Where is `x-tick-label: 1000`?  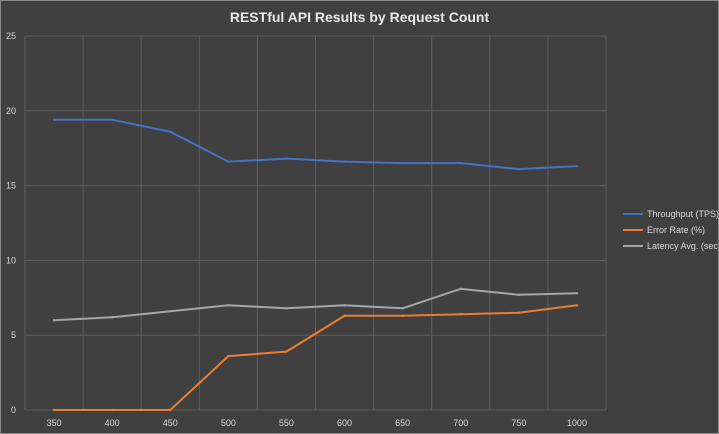 x-tick-label: 1000 is located at coordinates (577, 423).